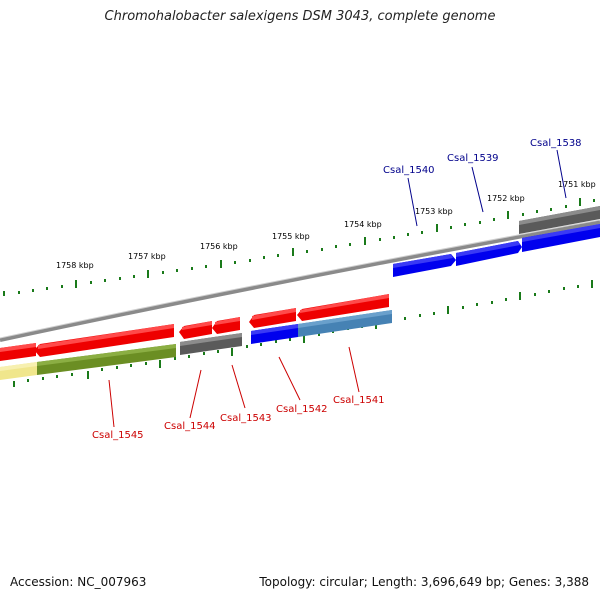 The height and width of the screenshot is (600, 600). Describe the element at coordinates (246, 418) in the screenshot. I see `label-csal-1543: Csal_1543` at that location.